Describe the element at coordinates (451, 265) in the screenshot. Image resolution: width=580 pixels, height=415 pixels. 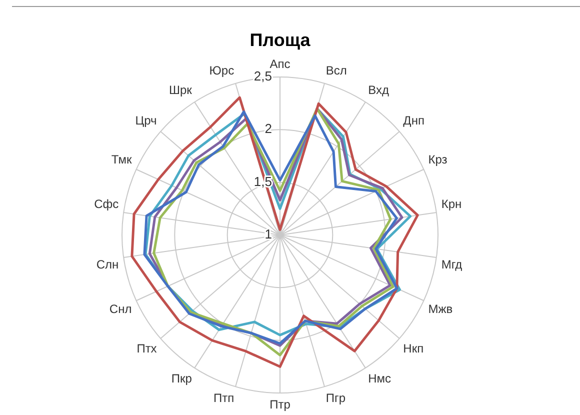
I see `spoke-label: Мгд` at that location.